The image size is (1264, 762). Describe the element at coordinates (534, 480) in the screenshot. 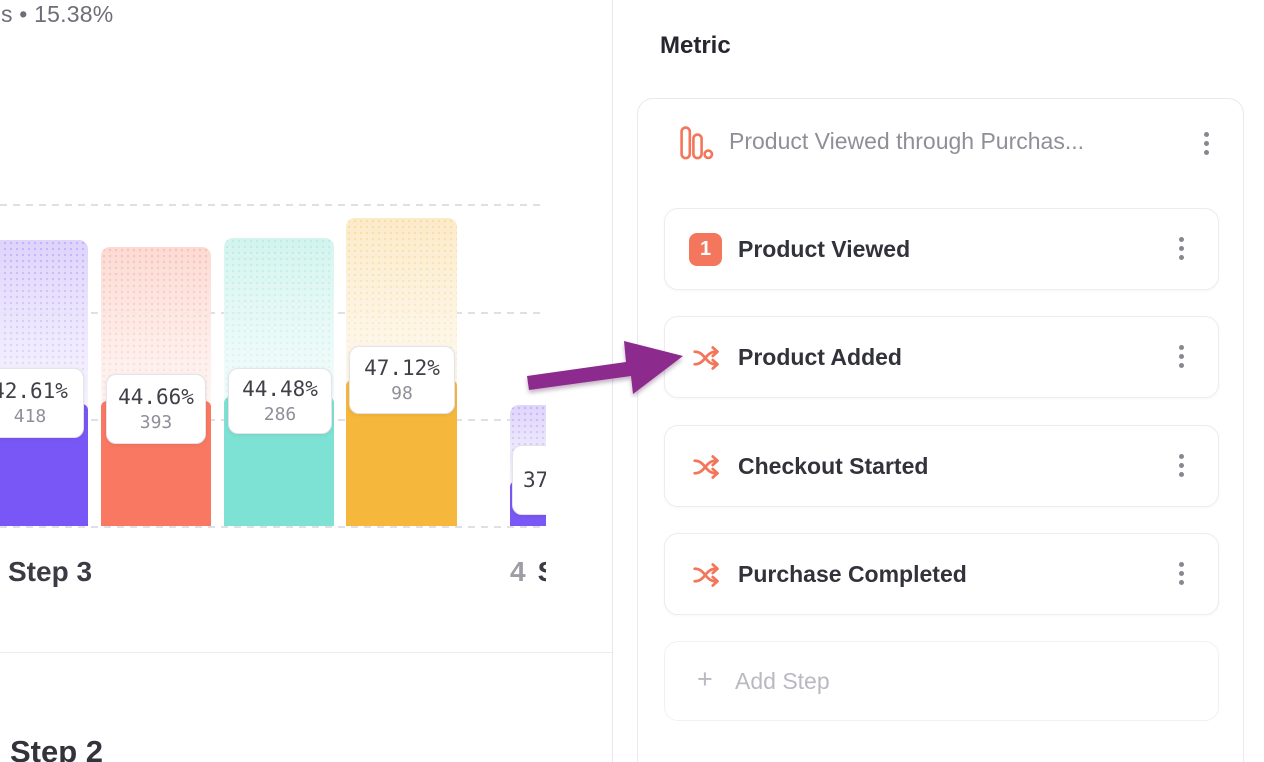

I see `conversion-percent: 37` at that location.